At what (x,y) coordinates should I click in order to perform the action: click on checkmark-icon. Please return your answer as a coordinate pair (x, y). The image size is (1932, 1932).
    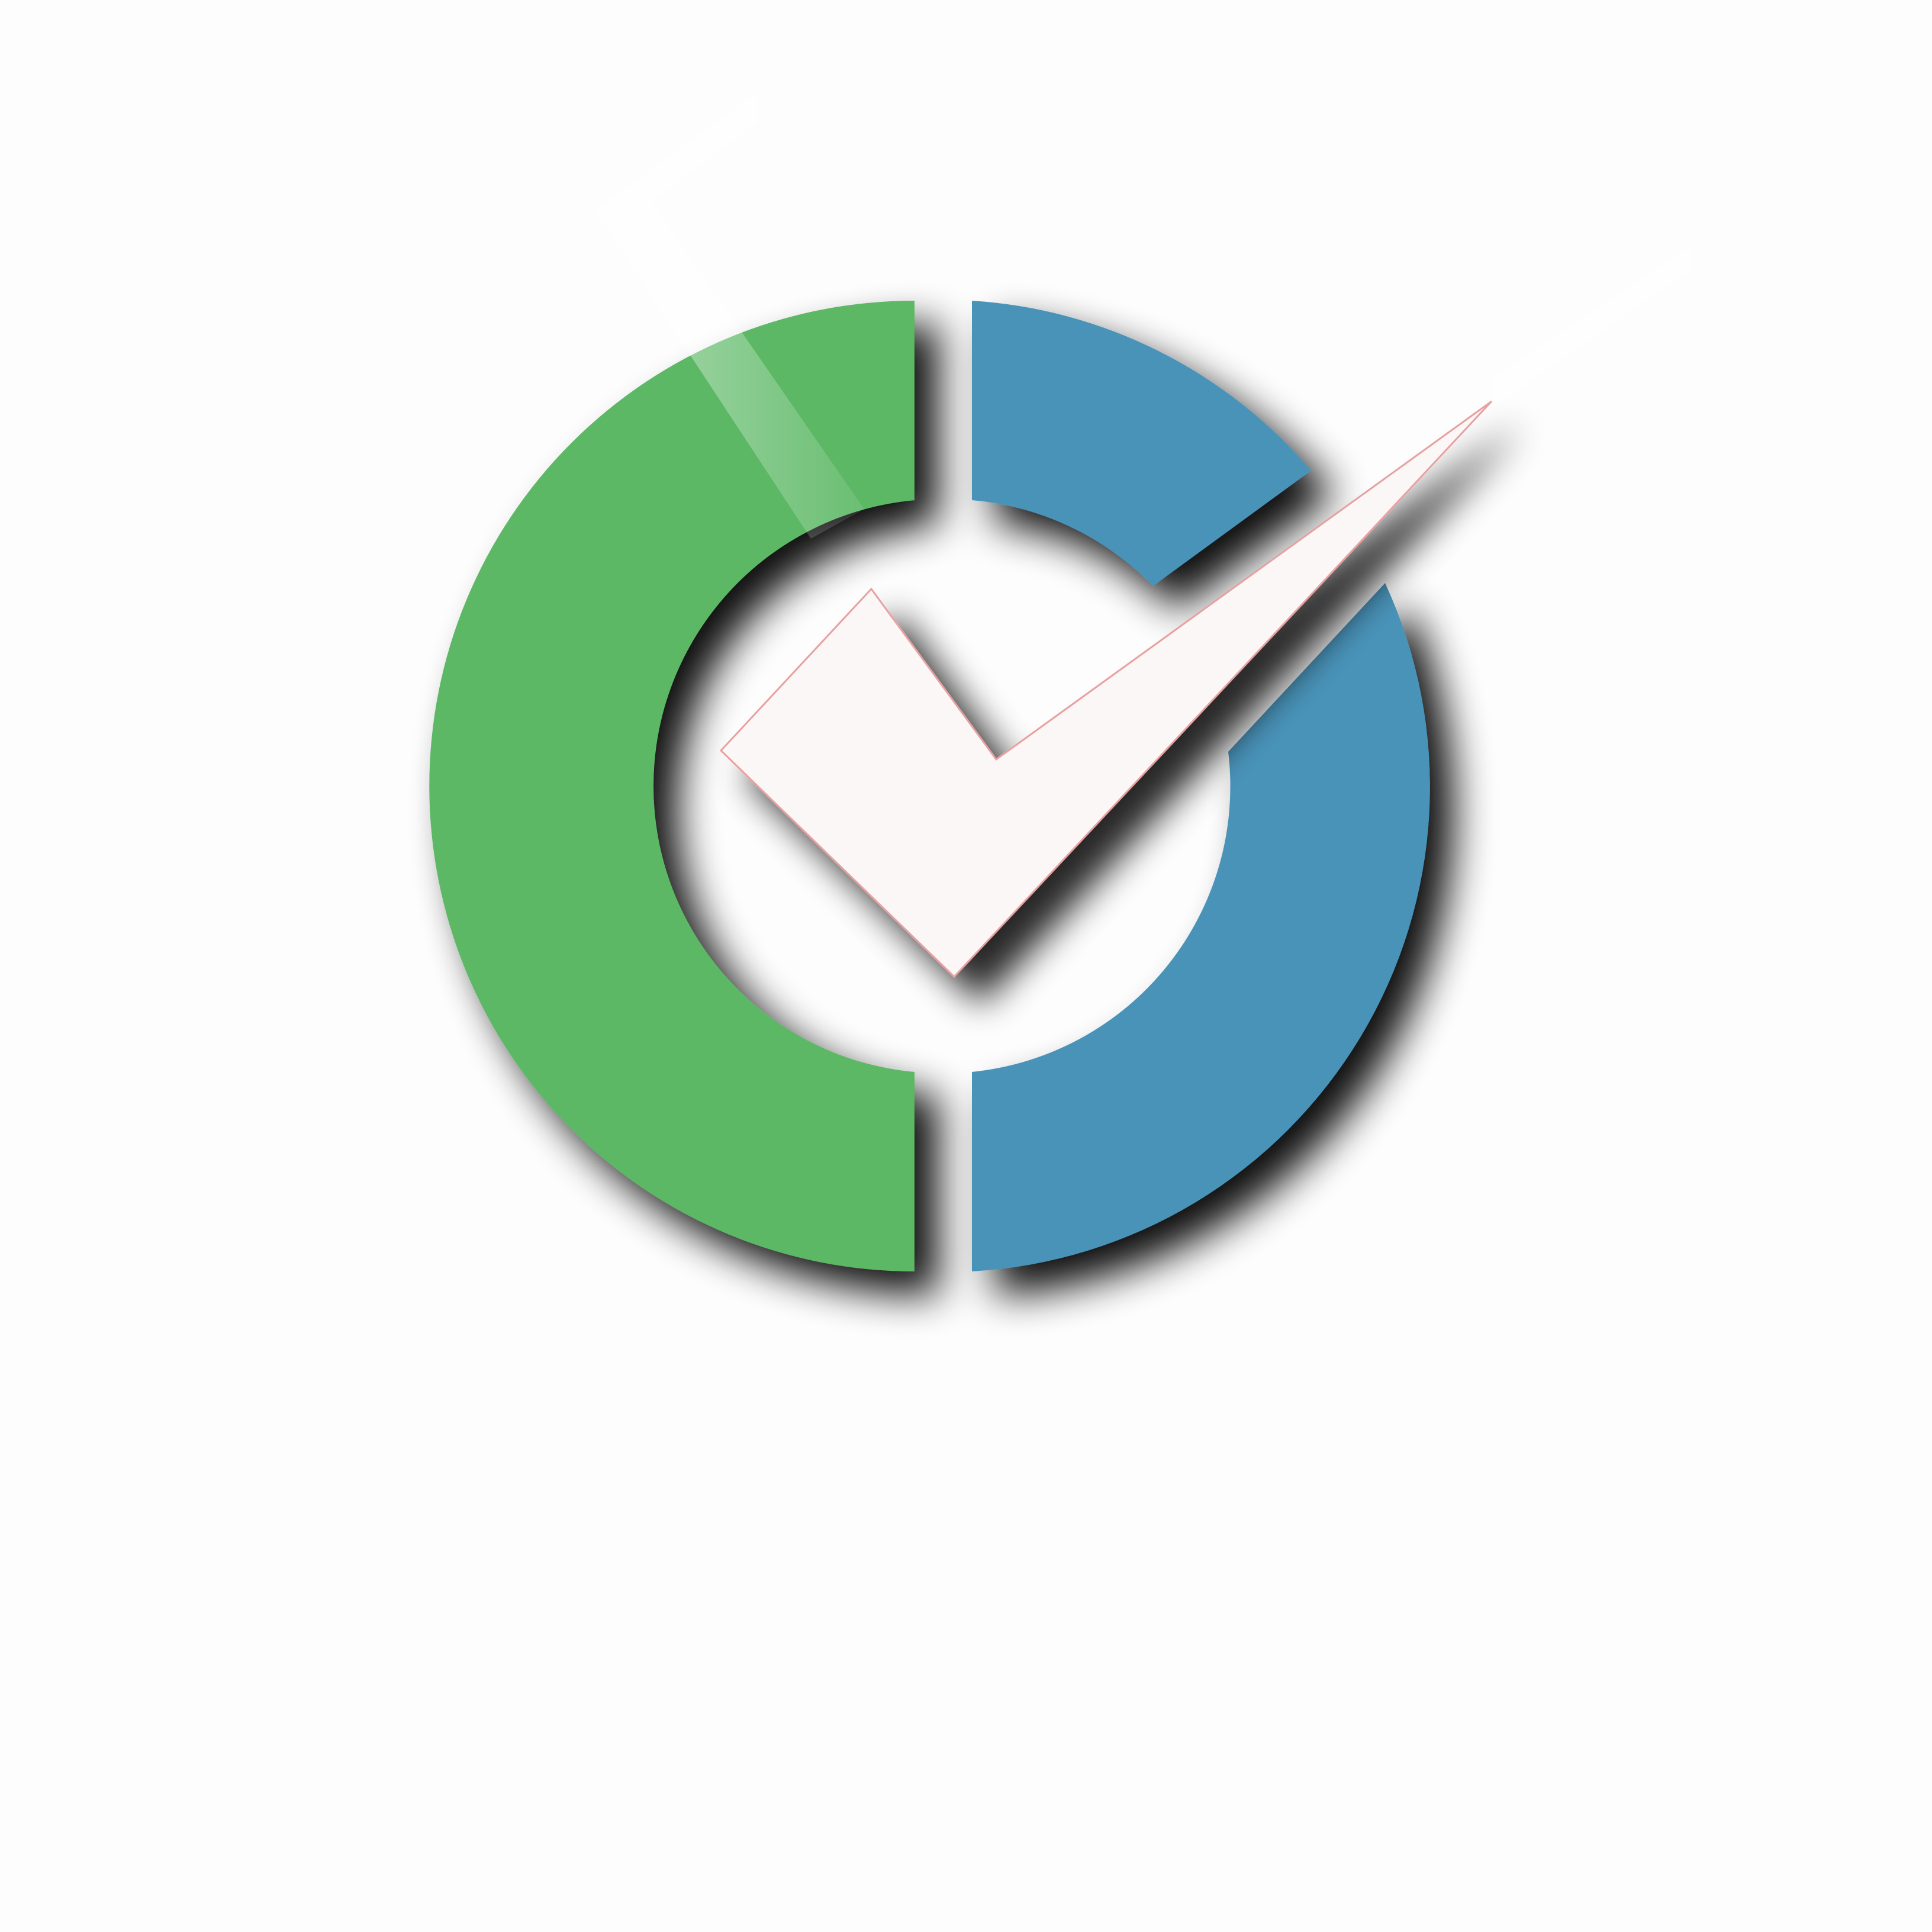
    Looking at the image, I should click on (1106, 689).